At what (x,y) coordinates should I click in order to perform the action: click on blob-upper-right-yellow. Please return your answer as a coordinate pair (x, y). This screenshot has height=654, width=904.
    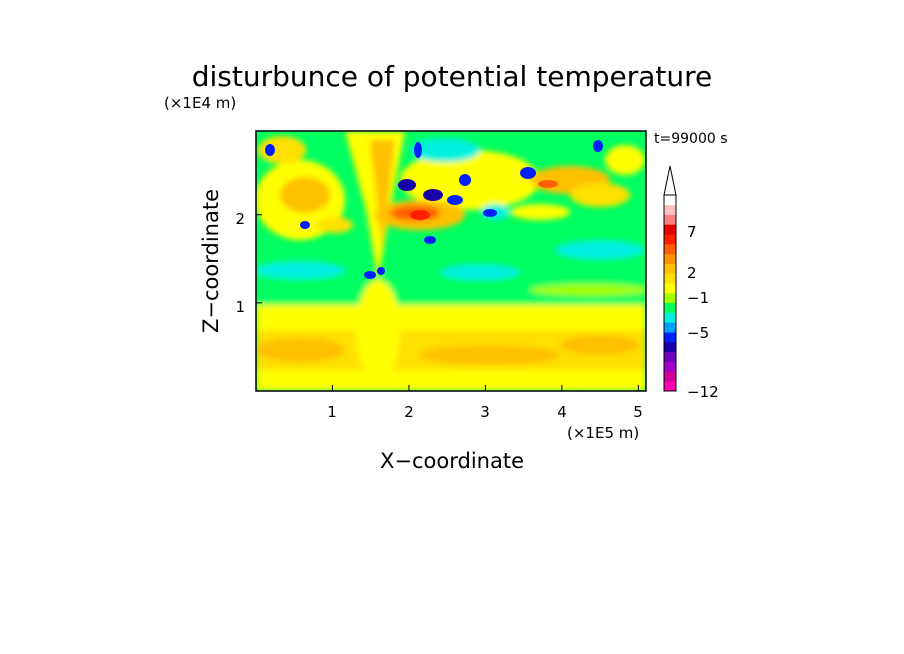
    Looking at the image, I should click on (540, 212).